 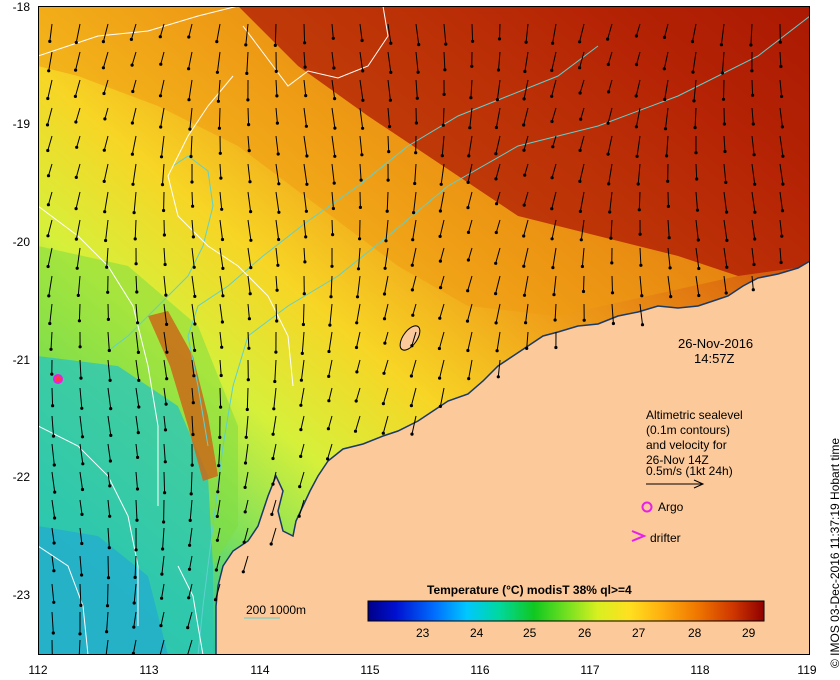 I want to click on argo-float-marker, so click(x=58, y=379).